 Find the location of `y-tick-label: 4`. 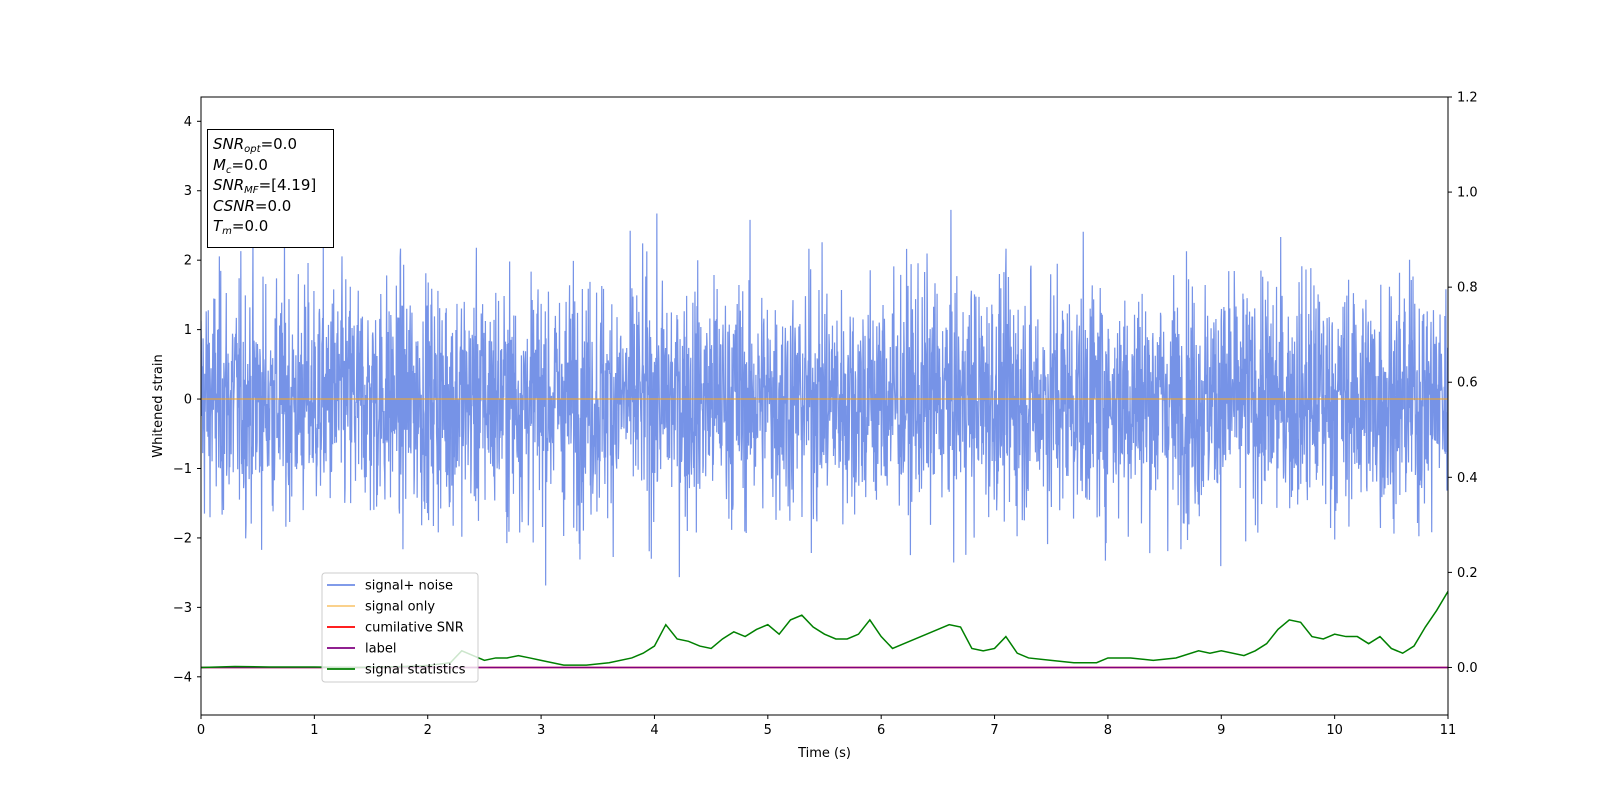

y-tick-label: 4 is located at coordinates (188, 122).